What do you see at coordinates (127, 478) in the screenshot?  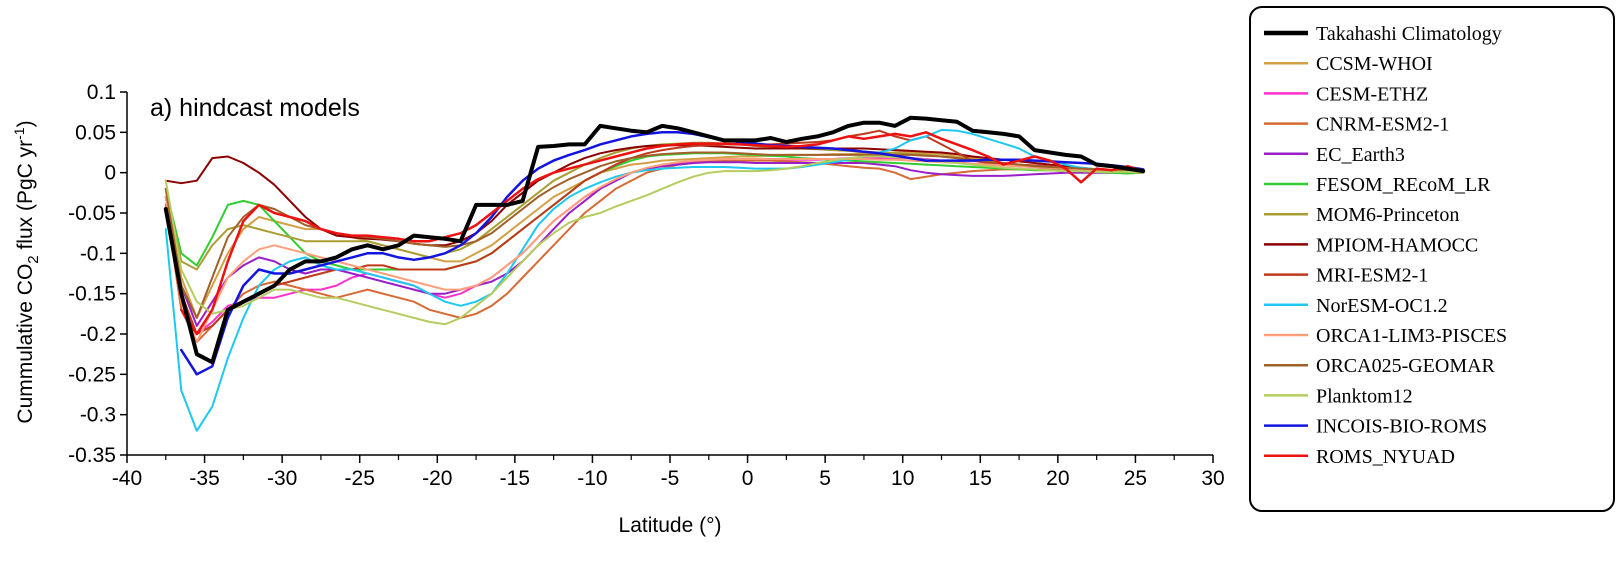 I see `x-tick-label: -40` at bounding box center [127, 478].